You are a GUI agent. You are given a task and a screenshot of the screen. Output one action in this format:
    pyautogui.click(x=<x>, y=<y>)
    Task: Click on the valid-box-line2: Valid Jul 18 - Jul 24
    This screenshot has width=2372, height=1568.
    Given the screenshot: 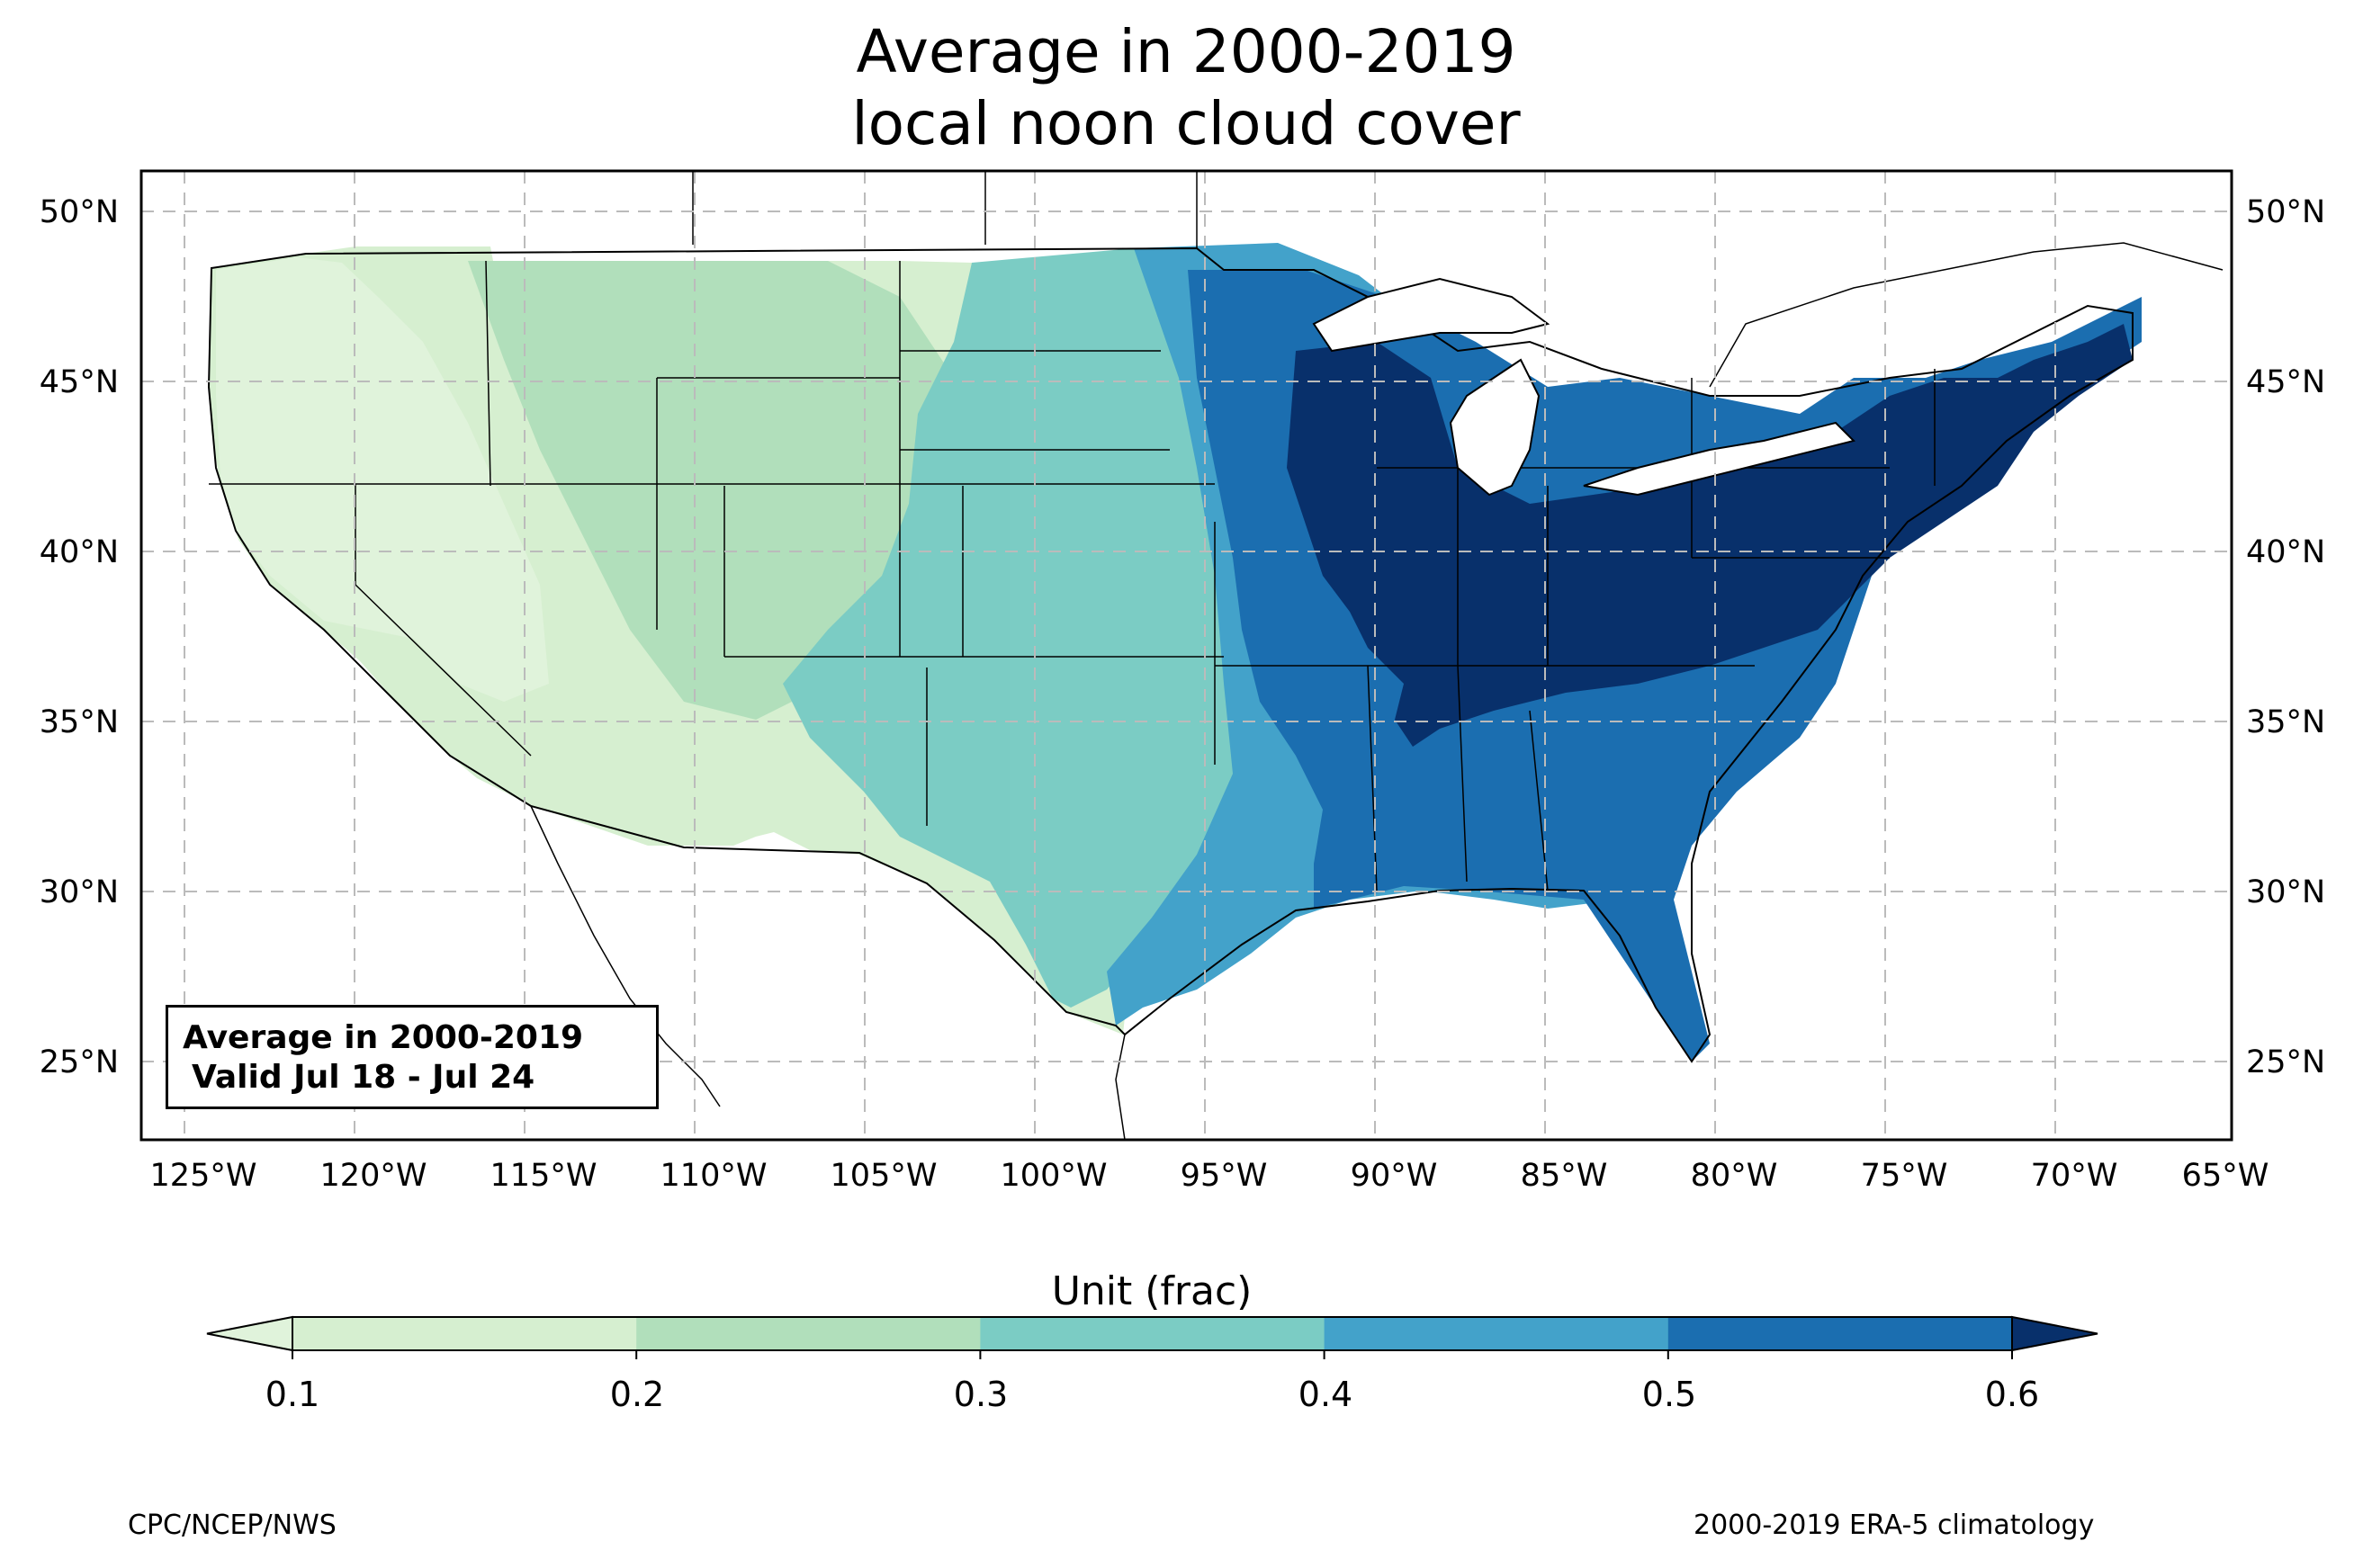 What is the action you would take?
    pyautogui.click(x=363, y=1077)
    